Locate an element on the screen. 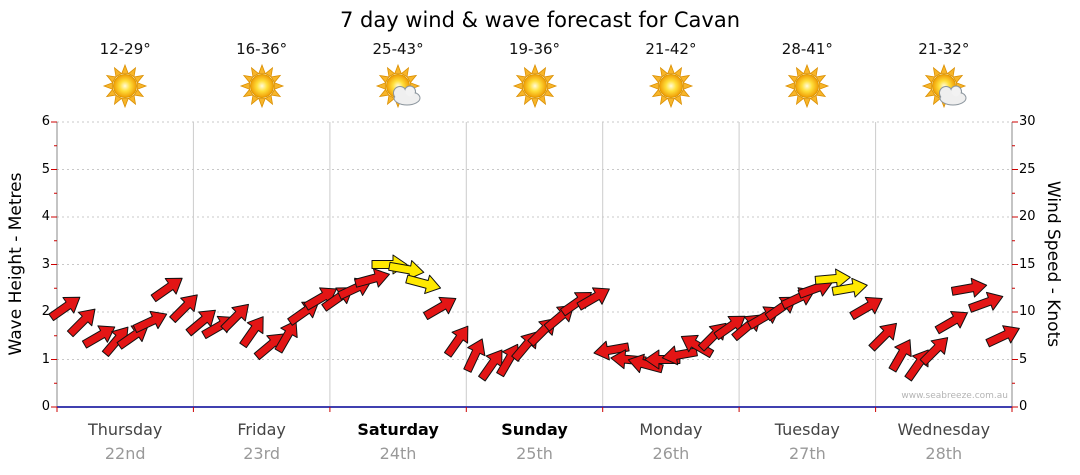  wind-speed-tick-label: 0 is located at coordinates (1023, 406).